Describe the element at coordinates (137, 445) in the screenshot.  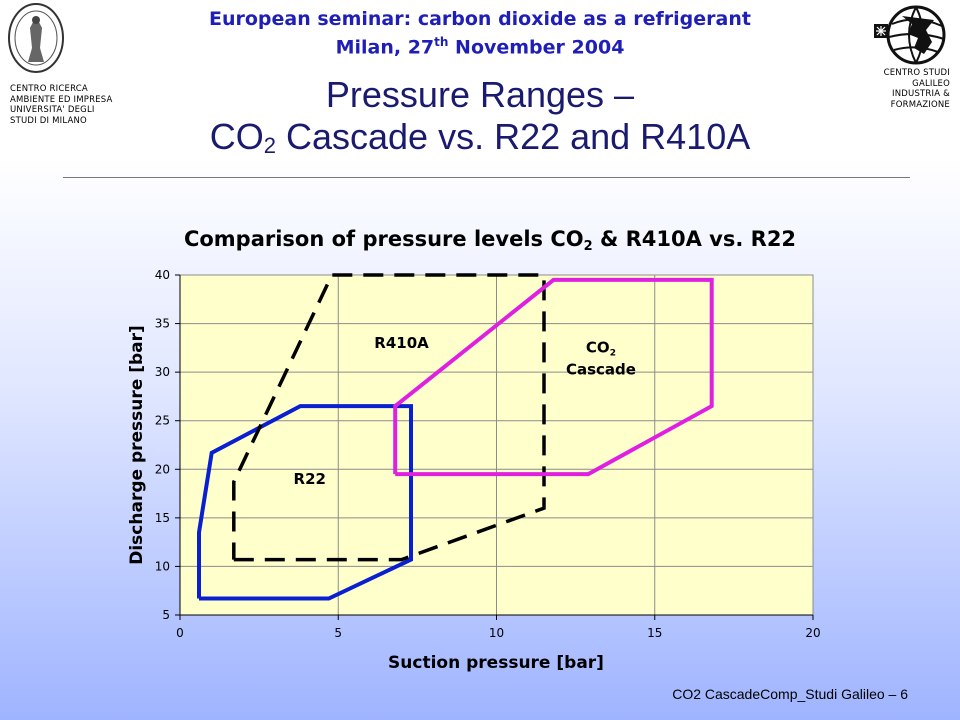
I see `y-axis-label: Discharge pressure [bar]` at that location.